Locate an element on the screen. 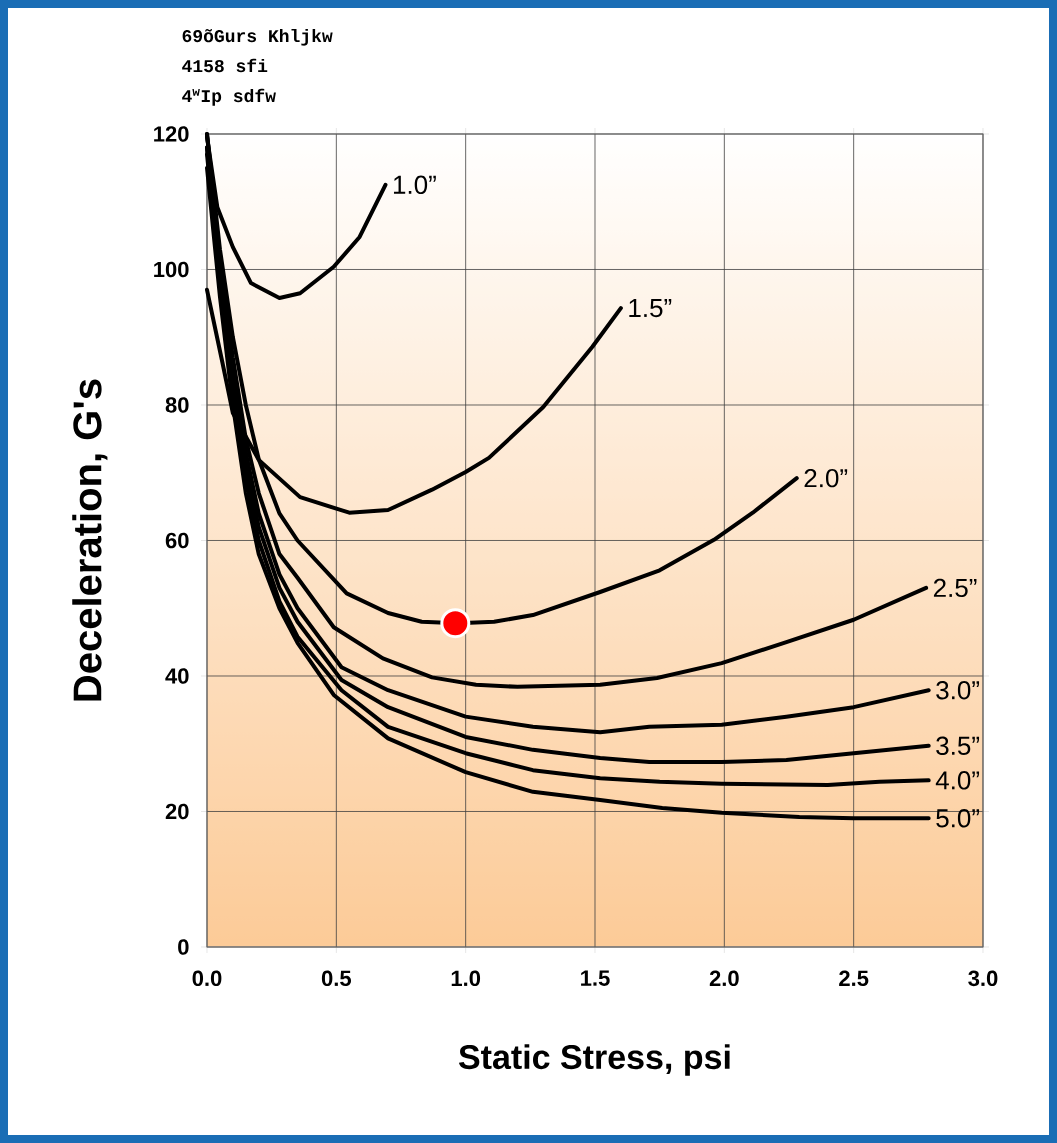 This screenshot has width=1057, height=1143. x-axis-title: Static Stress, psi is located at coordinates (594, 1060).